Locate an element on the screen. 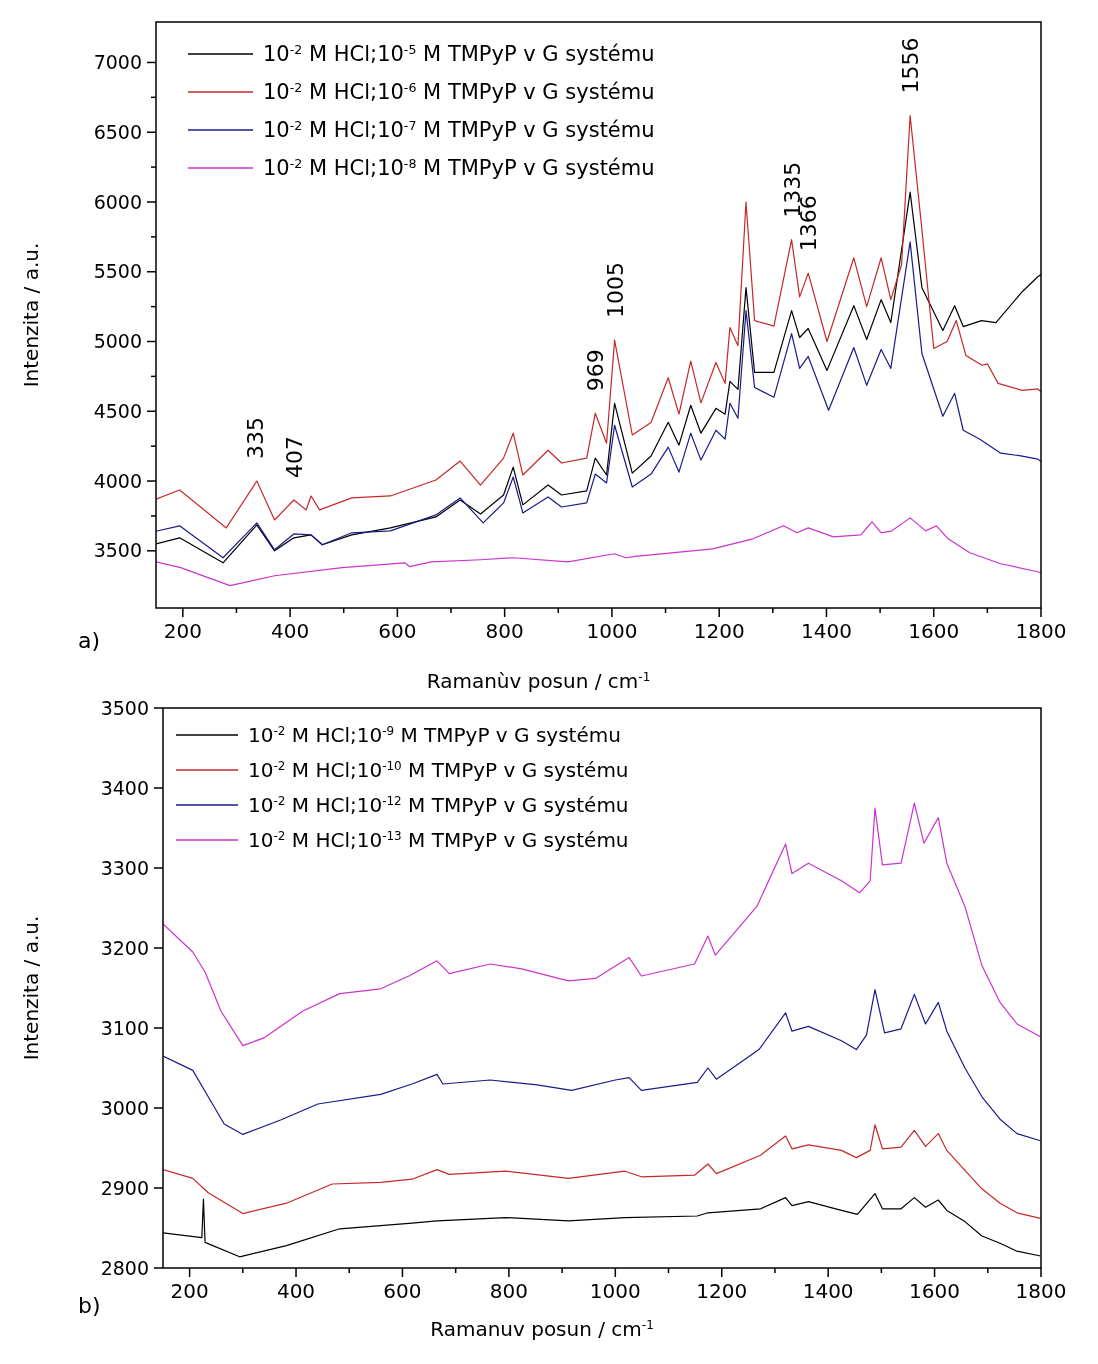 This screenshot has width=1098, height=1364. legend-label: 10$^{-2}$ M HCl;10$^{-7}$ M TMPyP v G systému is located at coordinates (459, 130).